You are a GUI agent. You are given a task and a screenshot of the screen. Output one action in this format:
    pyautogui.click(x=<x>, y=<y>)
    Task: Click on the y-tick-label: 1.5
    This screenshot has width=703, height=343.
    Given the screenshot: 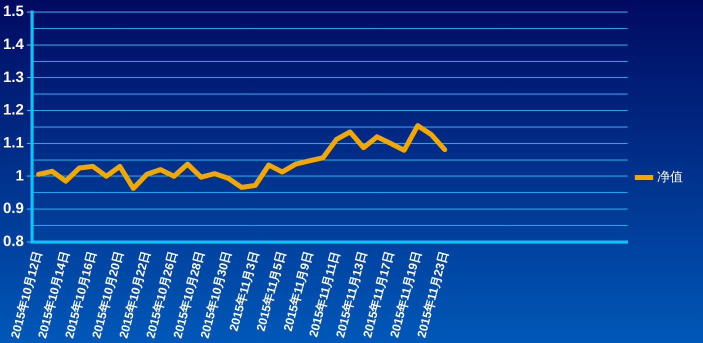 What is the action you would take?
    pyautogui.click(x=13, y=11)
    